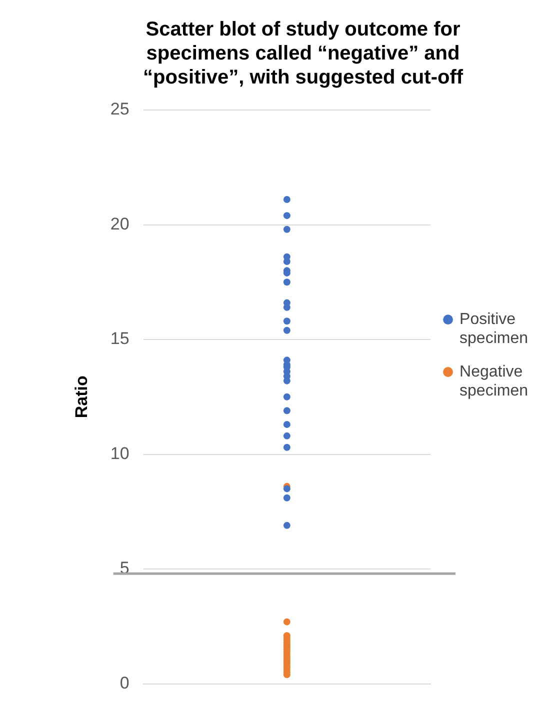 The width and height of the screenshot is (556, 717). What do you see at coordinates (120, 224) in the screenshot?
I see `y-tick-label: 20` at bounding box center [120, 224].